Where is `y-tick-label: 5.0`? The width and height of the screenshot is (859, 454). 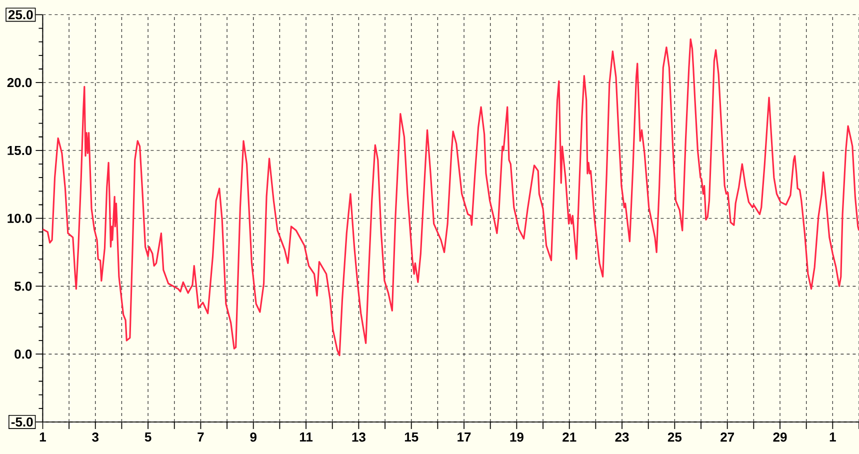
y-tick-label: 5.0 is located at coordinates (23, 286).